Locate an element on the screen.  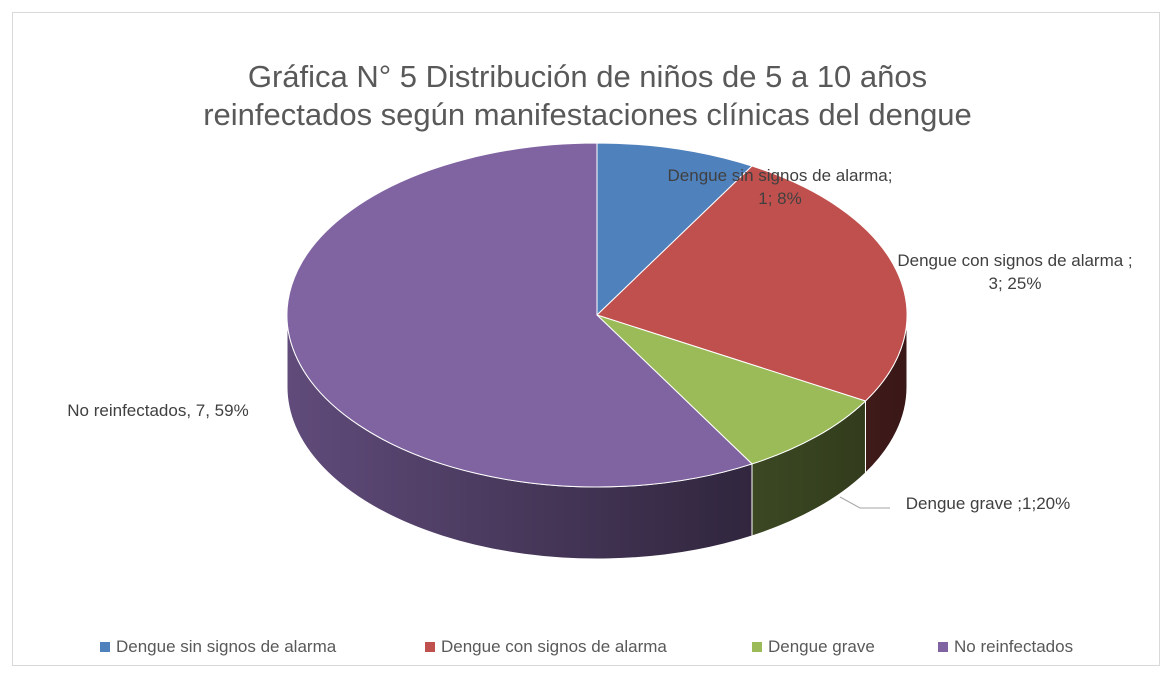
legend-item: Dengue con signos de alarma is located at coordinates (546, 647).